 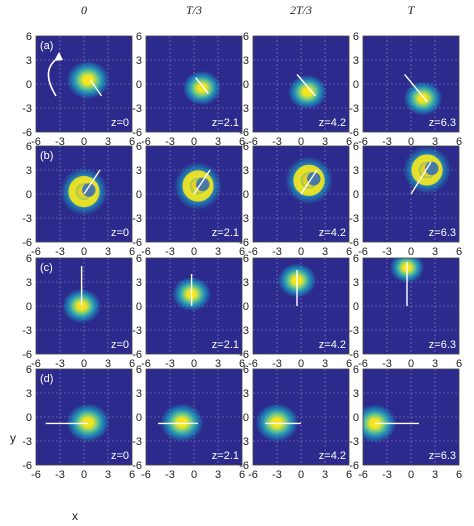 I want to click on row-label-0: (a), so click(x=46, y=46).